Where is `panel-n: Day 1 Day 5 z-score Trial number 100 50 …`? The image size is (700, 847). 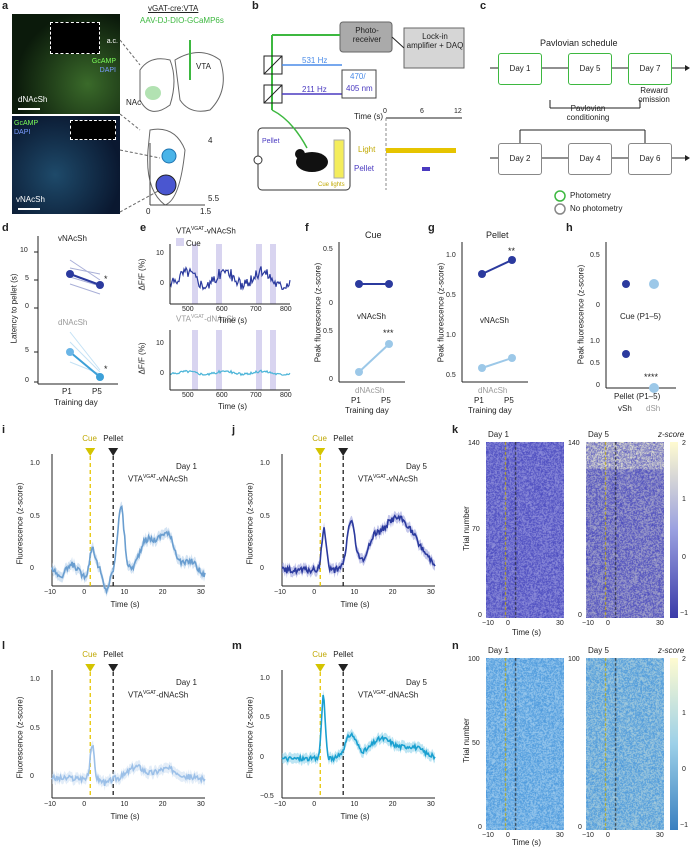 panel-n: Day 1 Day 5 z-score Trial number 100 50 … is located at coordinates (576, 743).